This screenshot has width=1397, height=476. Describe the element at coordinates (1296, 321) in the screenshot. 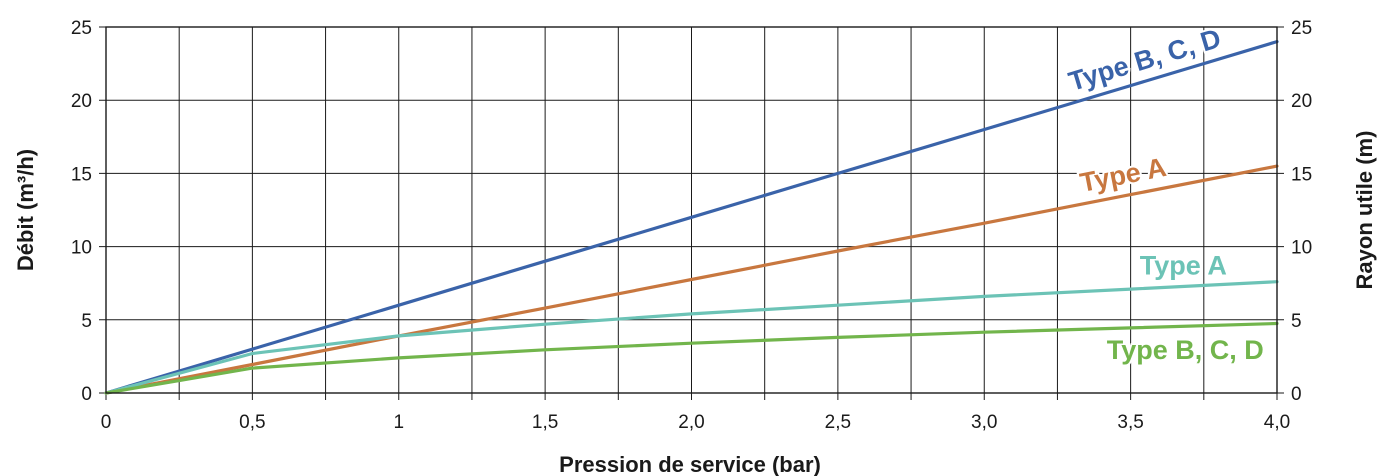

I see `y2-tick-label: 5` at that location.